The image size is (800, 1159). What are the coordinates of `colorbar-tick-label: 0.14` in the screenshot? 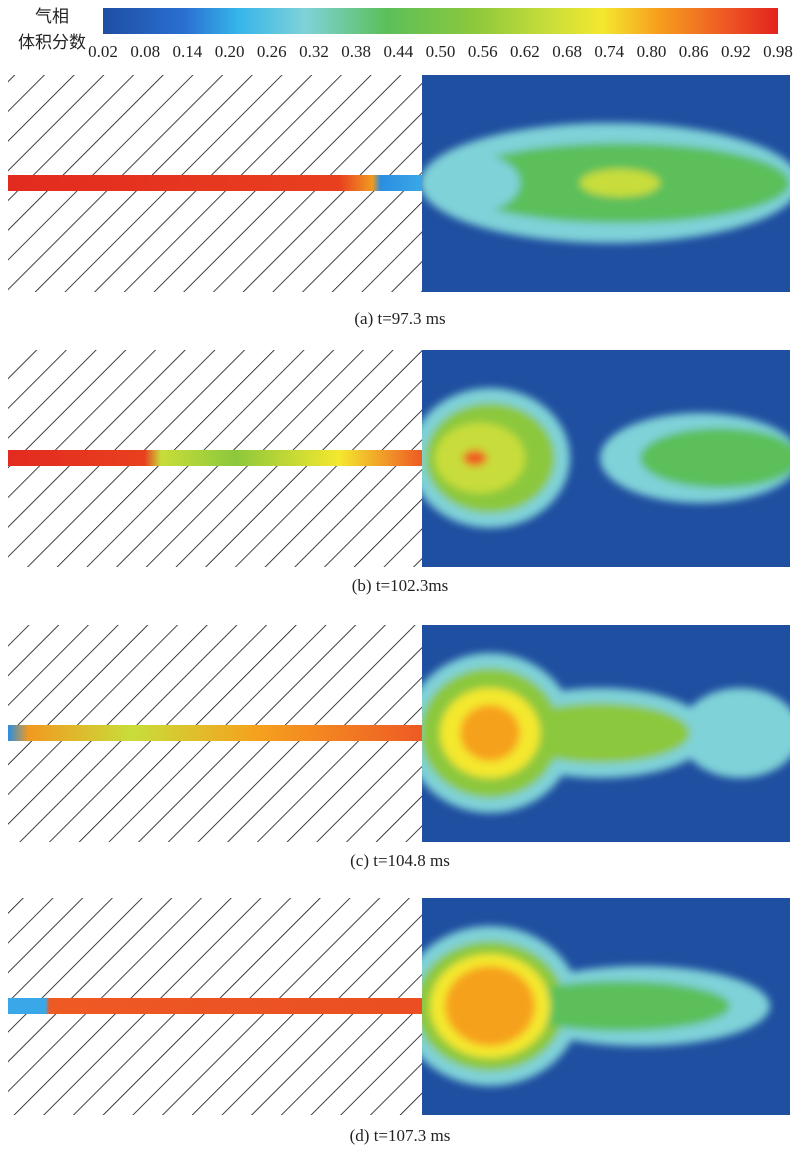 It's located at (188, 51).